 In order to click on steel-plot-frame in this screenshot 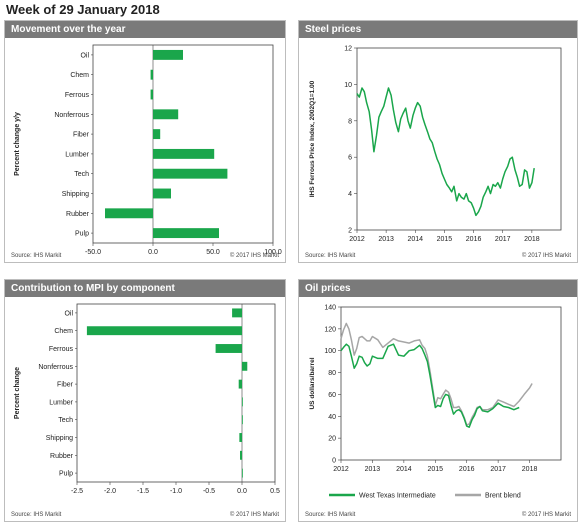, I will do `click(459, 139)`.